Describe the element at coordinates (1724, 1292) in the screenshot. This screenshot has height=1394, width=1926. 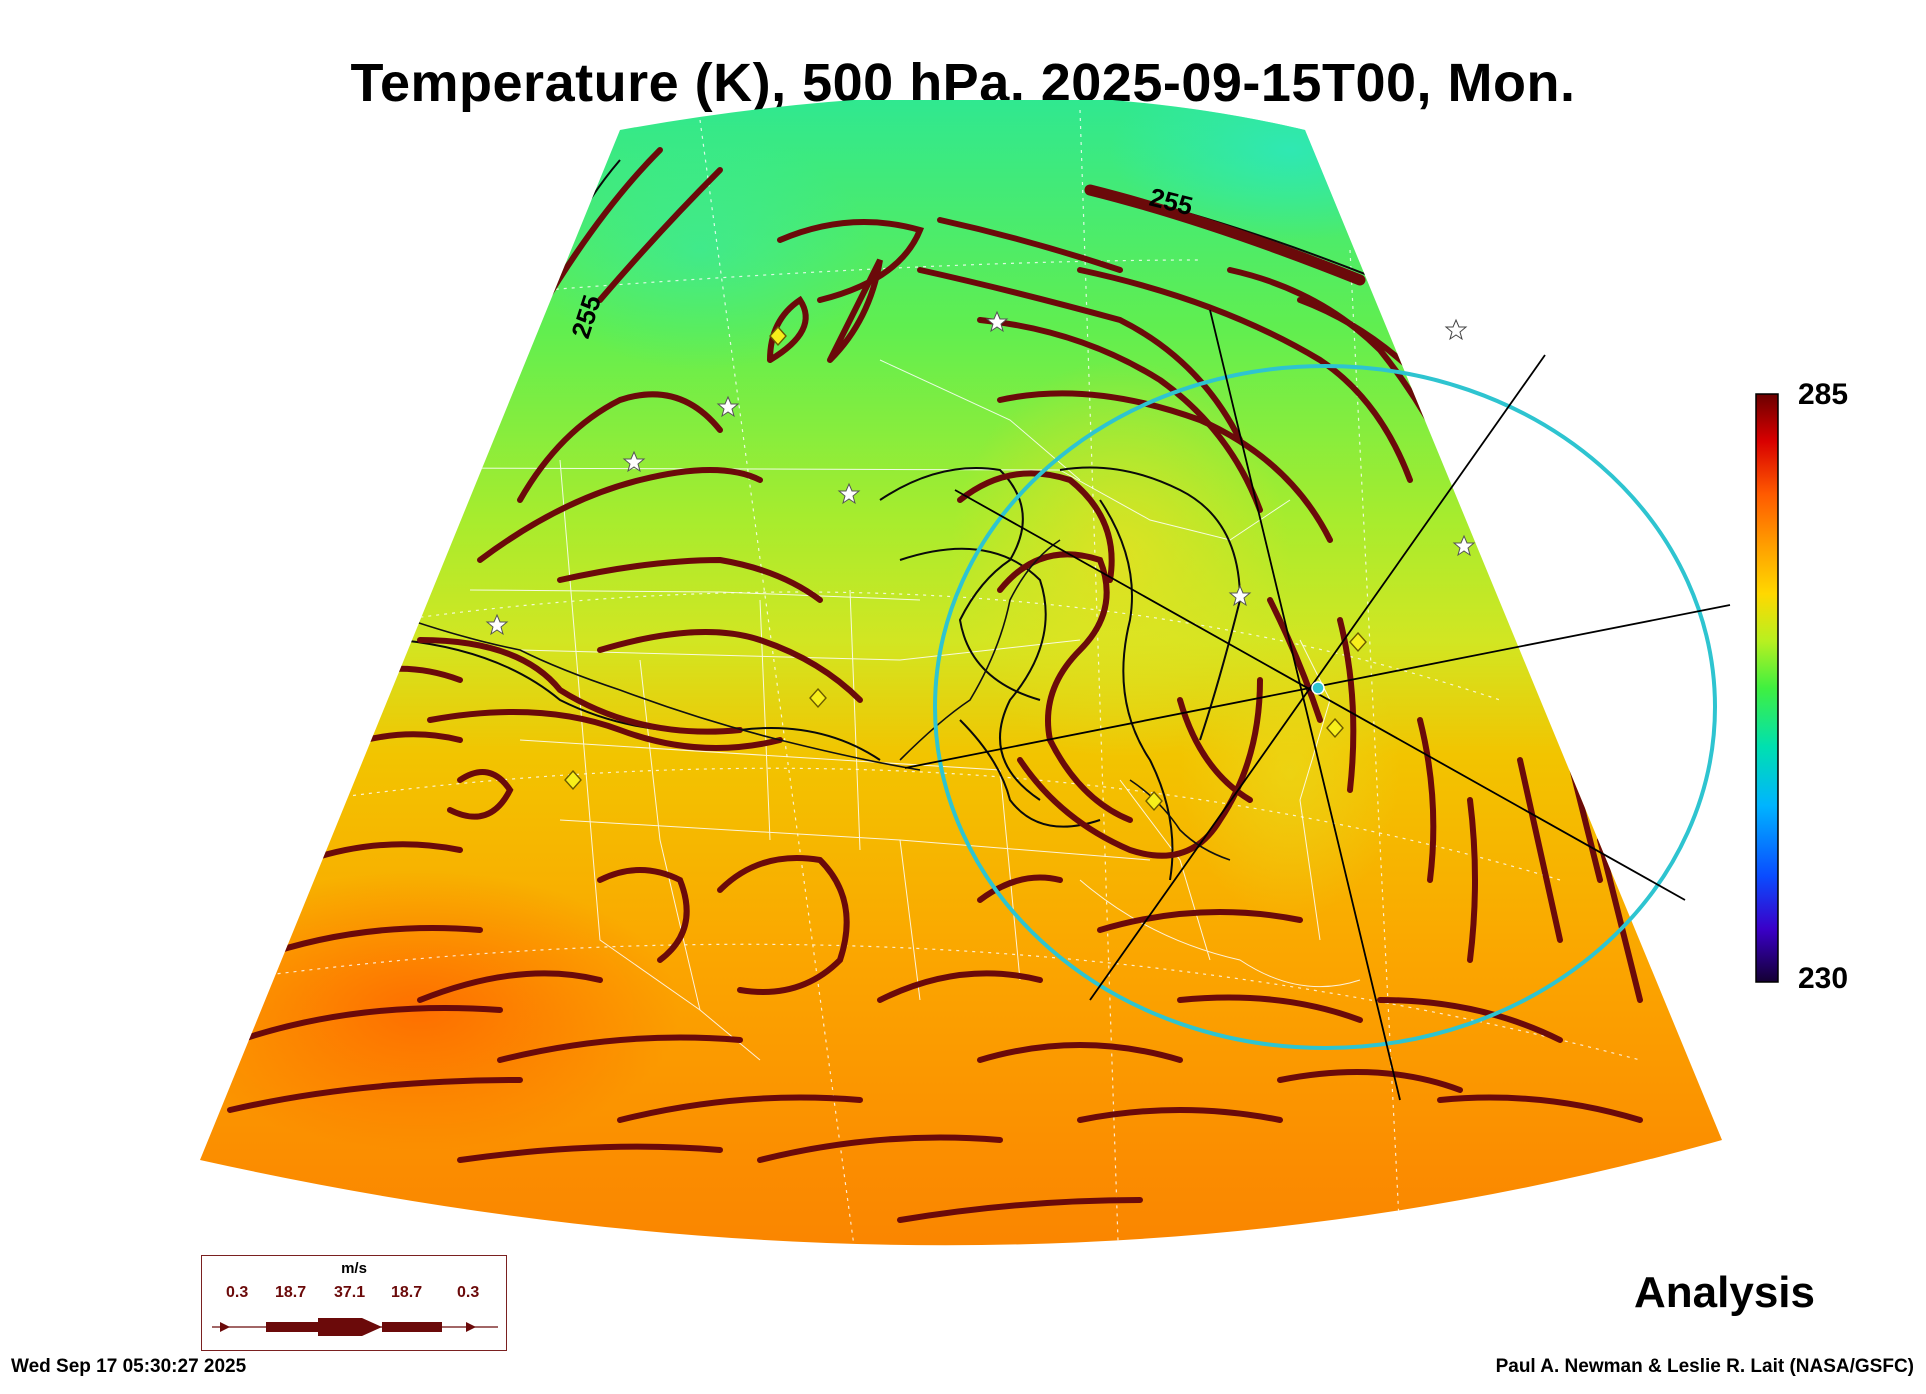
I see `analysis-label: Analysis` at that location.